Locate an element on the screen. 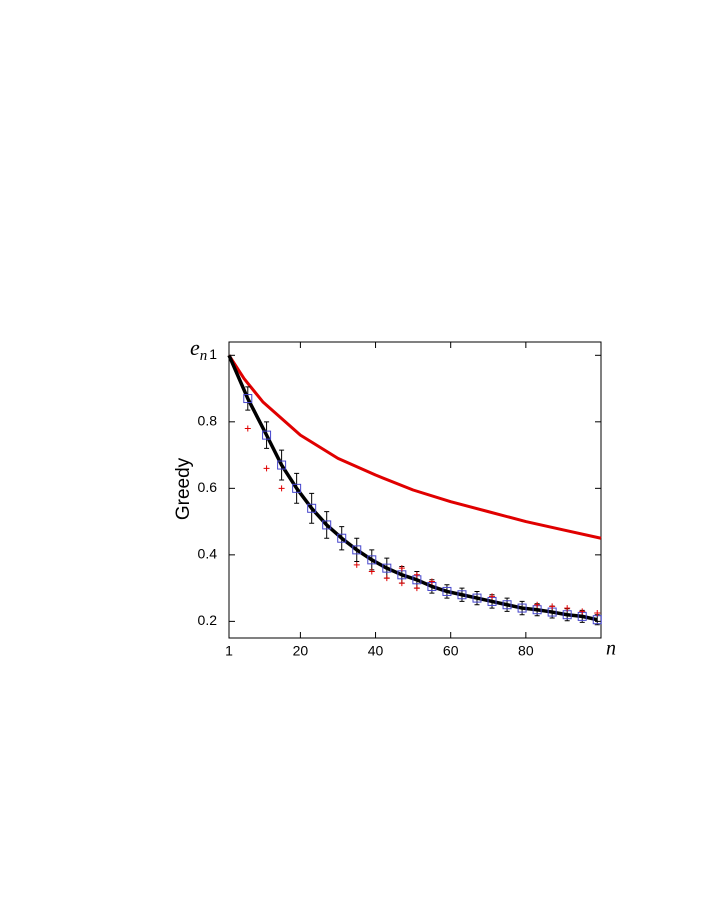 This screenshot has height=918, width=706. y-tick-label: 0.8 is located at coordinates (208, 421).